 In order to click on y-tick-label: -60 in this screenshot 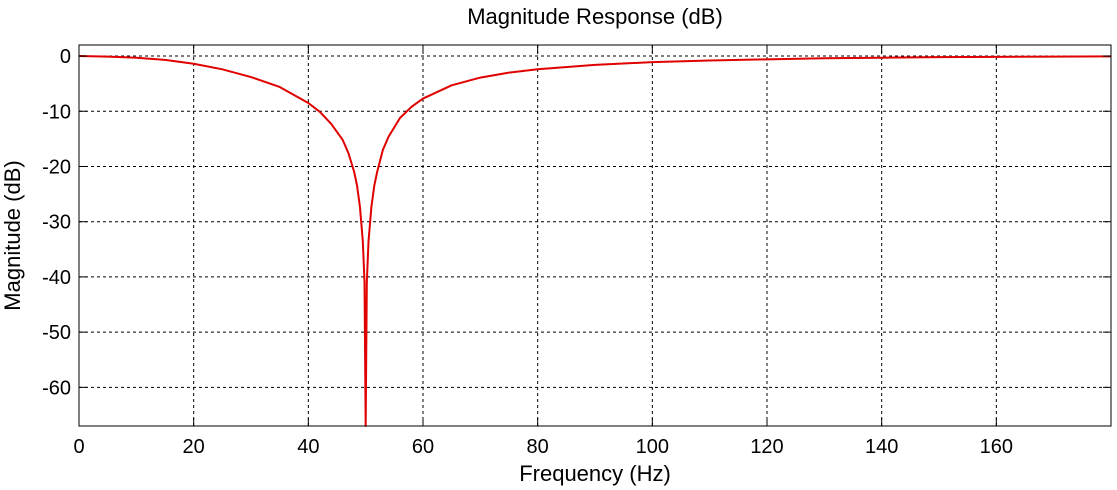, I will do `click(56, 388)`.